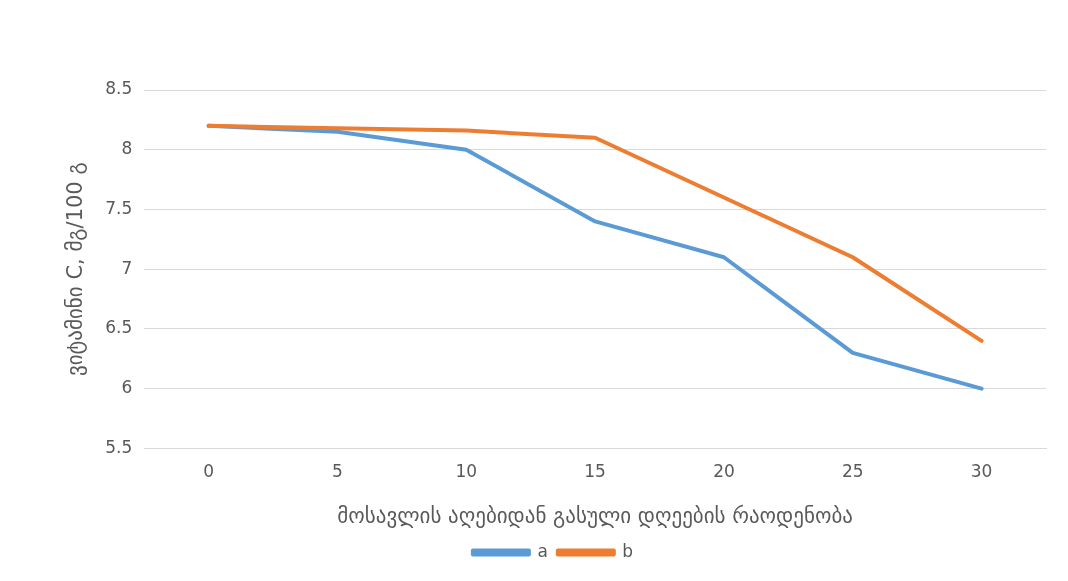  Describe the element at coordinates (127, 148) in the screenshot. I see `y-tick-label: 8` at that location.